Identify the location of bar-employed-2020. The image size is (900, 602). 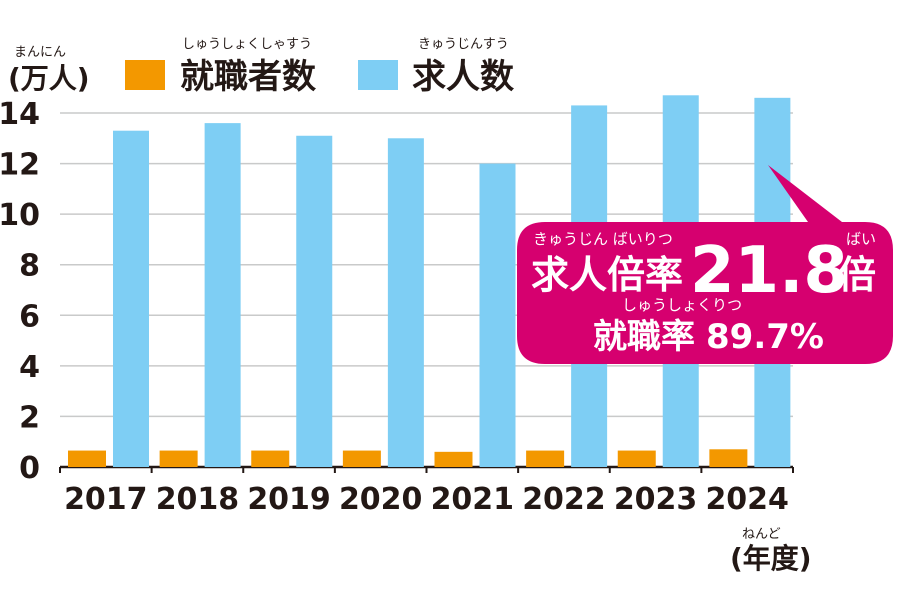
(361, 458).